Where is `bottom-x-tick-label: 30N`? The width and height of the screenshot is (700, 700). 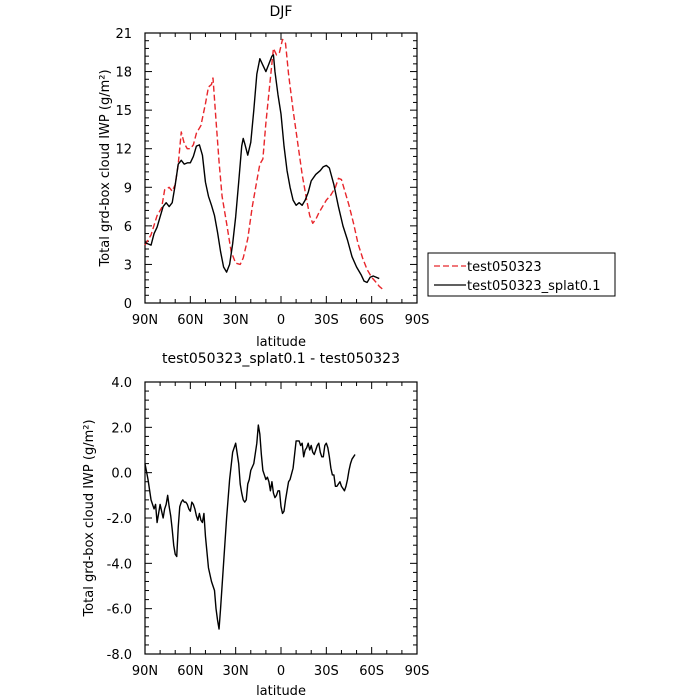
bottom-x-tick-label: 30N is located at coordinates (236, 671).